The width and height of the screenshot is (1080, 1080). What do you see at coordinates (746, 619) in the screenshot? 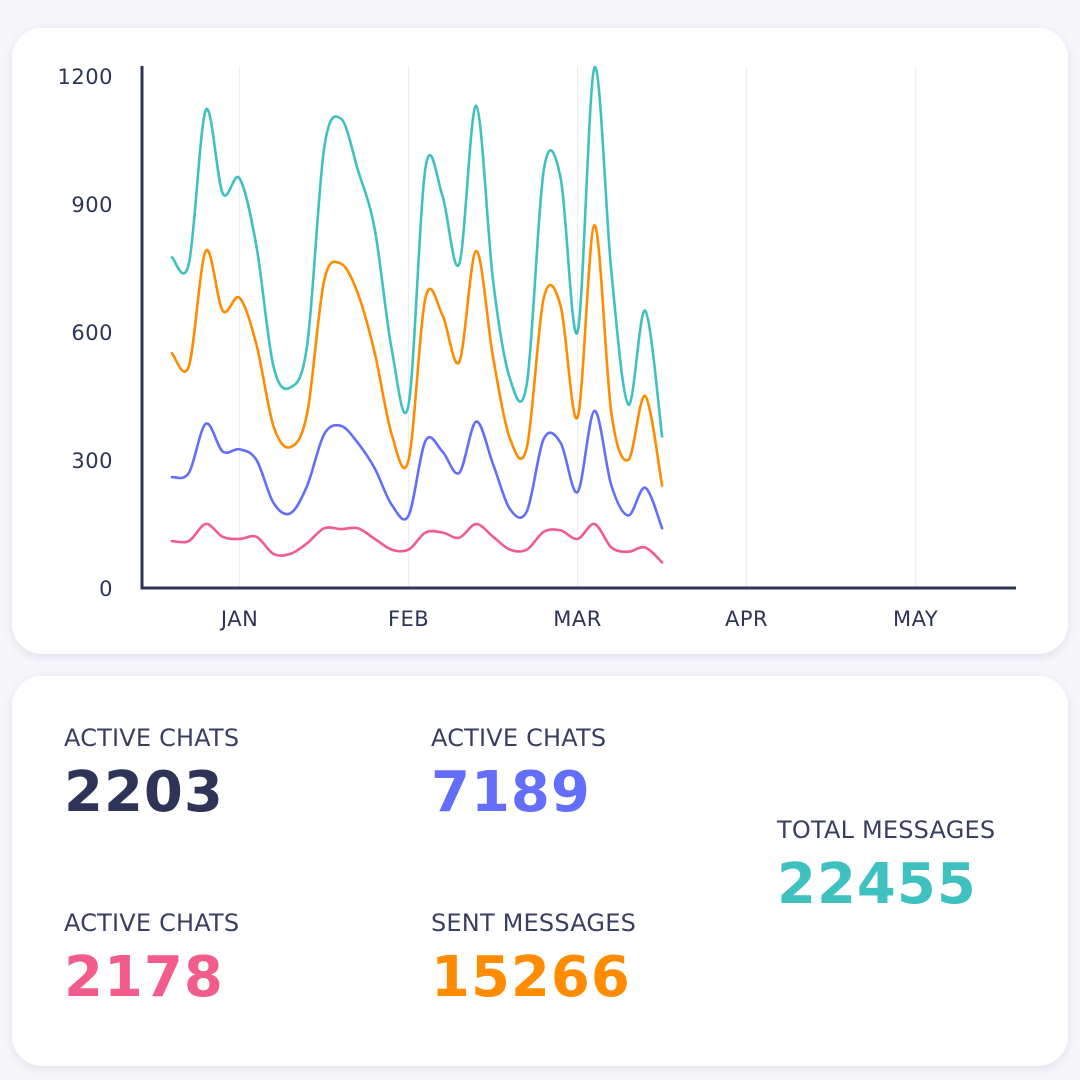
I see `x-tick-label: APR` at bounding box center [746, 619].